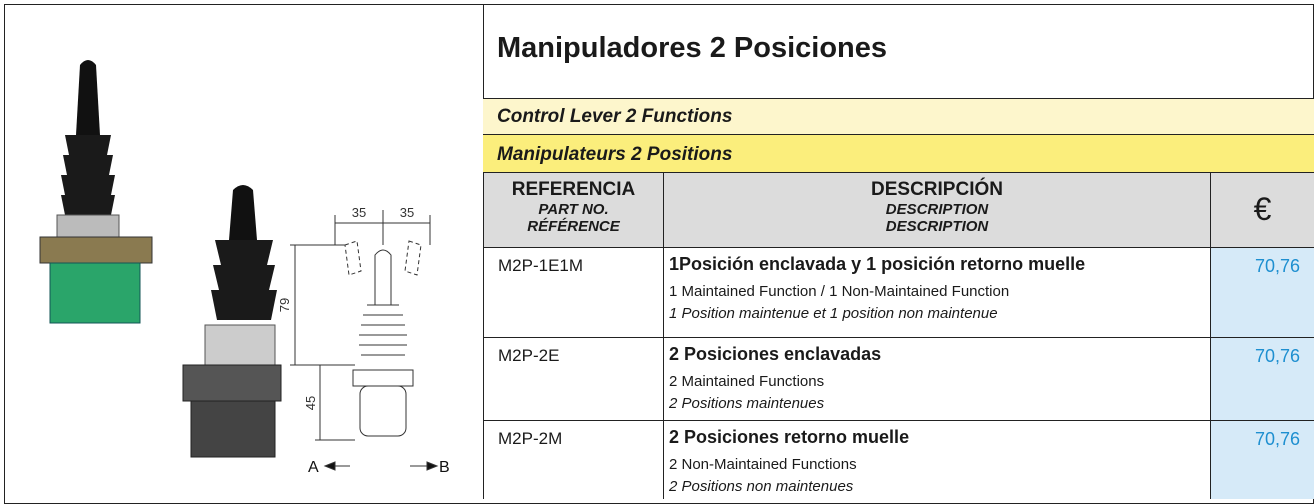 Image resolution: width=1316 pixels, height=504 pixels. I want to click on header-es: DESCRIPCIÓN, so click(937, 189).